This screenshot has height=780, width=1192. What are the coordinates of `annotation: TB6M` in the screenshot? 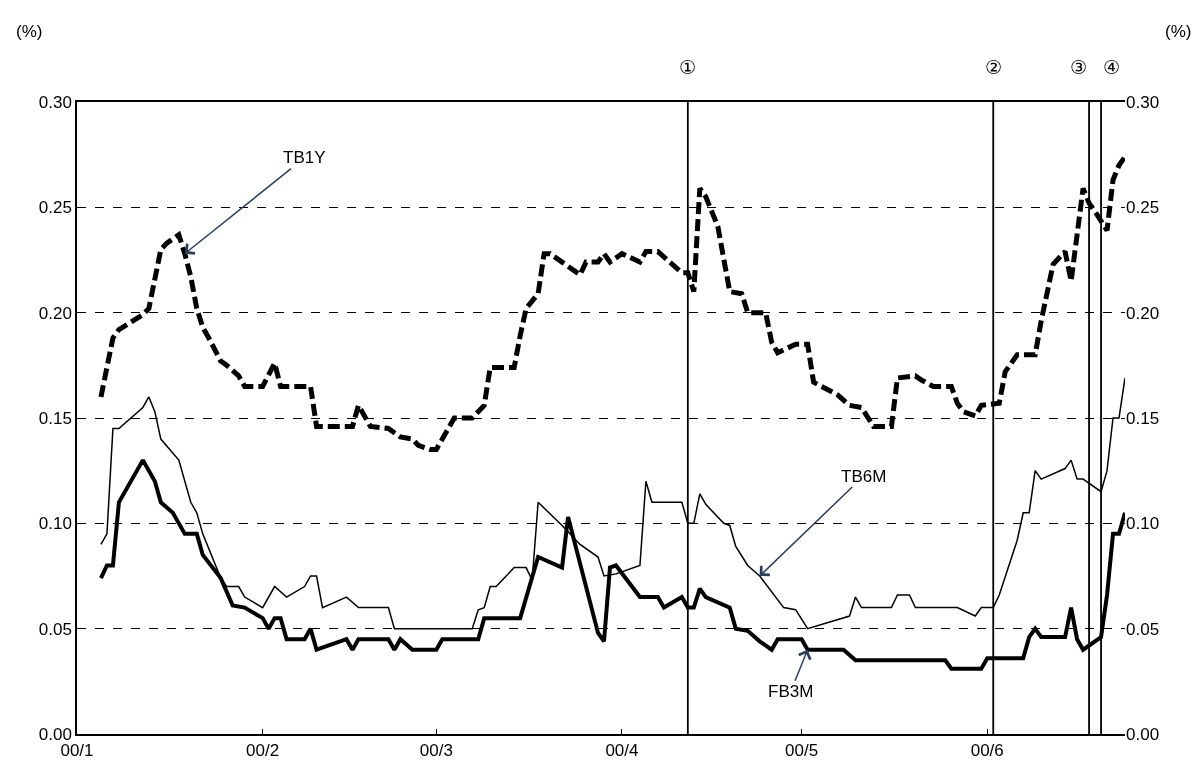 It's located at (864, 476).